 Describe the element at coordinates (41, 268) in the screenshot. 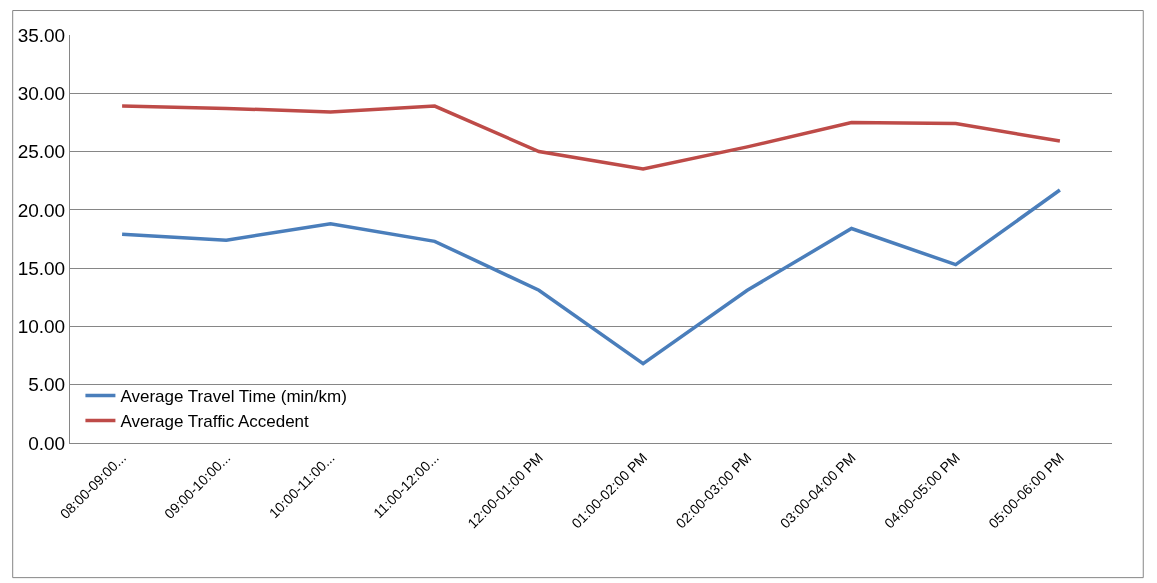

I see `y-tick-label: 15.00` at that location.